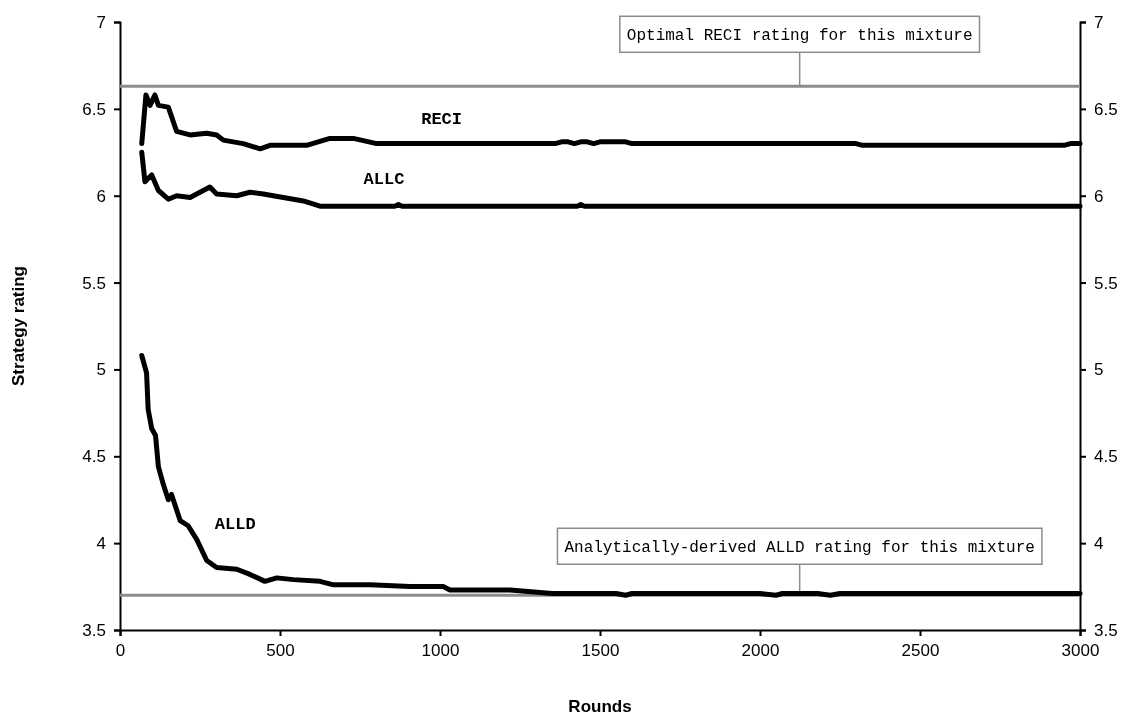 The width and height of the screenshot is (1148, 725). Describe the element at coordinates (799, 548) in the screenshot. I see `ref-line-label: Analytically-derived ALLD rating for this mixture` at that location.